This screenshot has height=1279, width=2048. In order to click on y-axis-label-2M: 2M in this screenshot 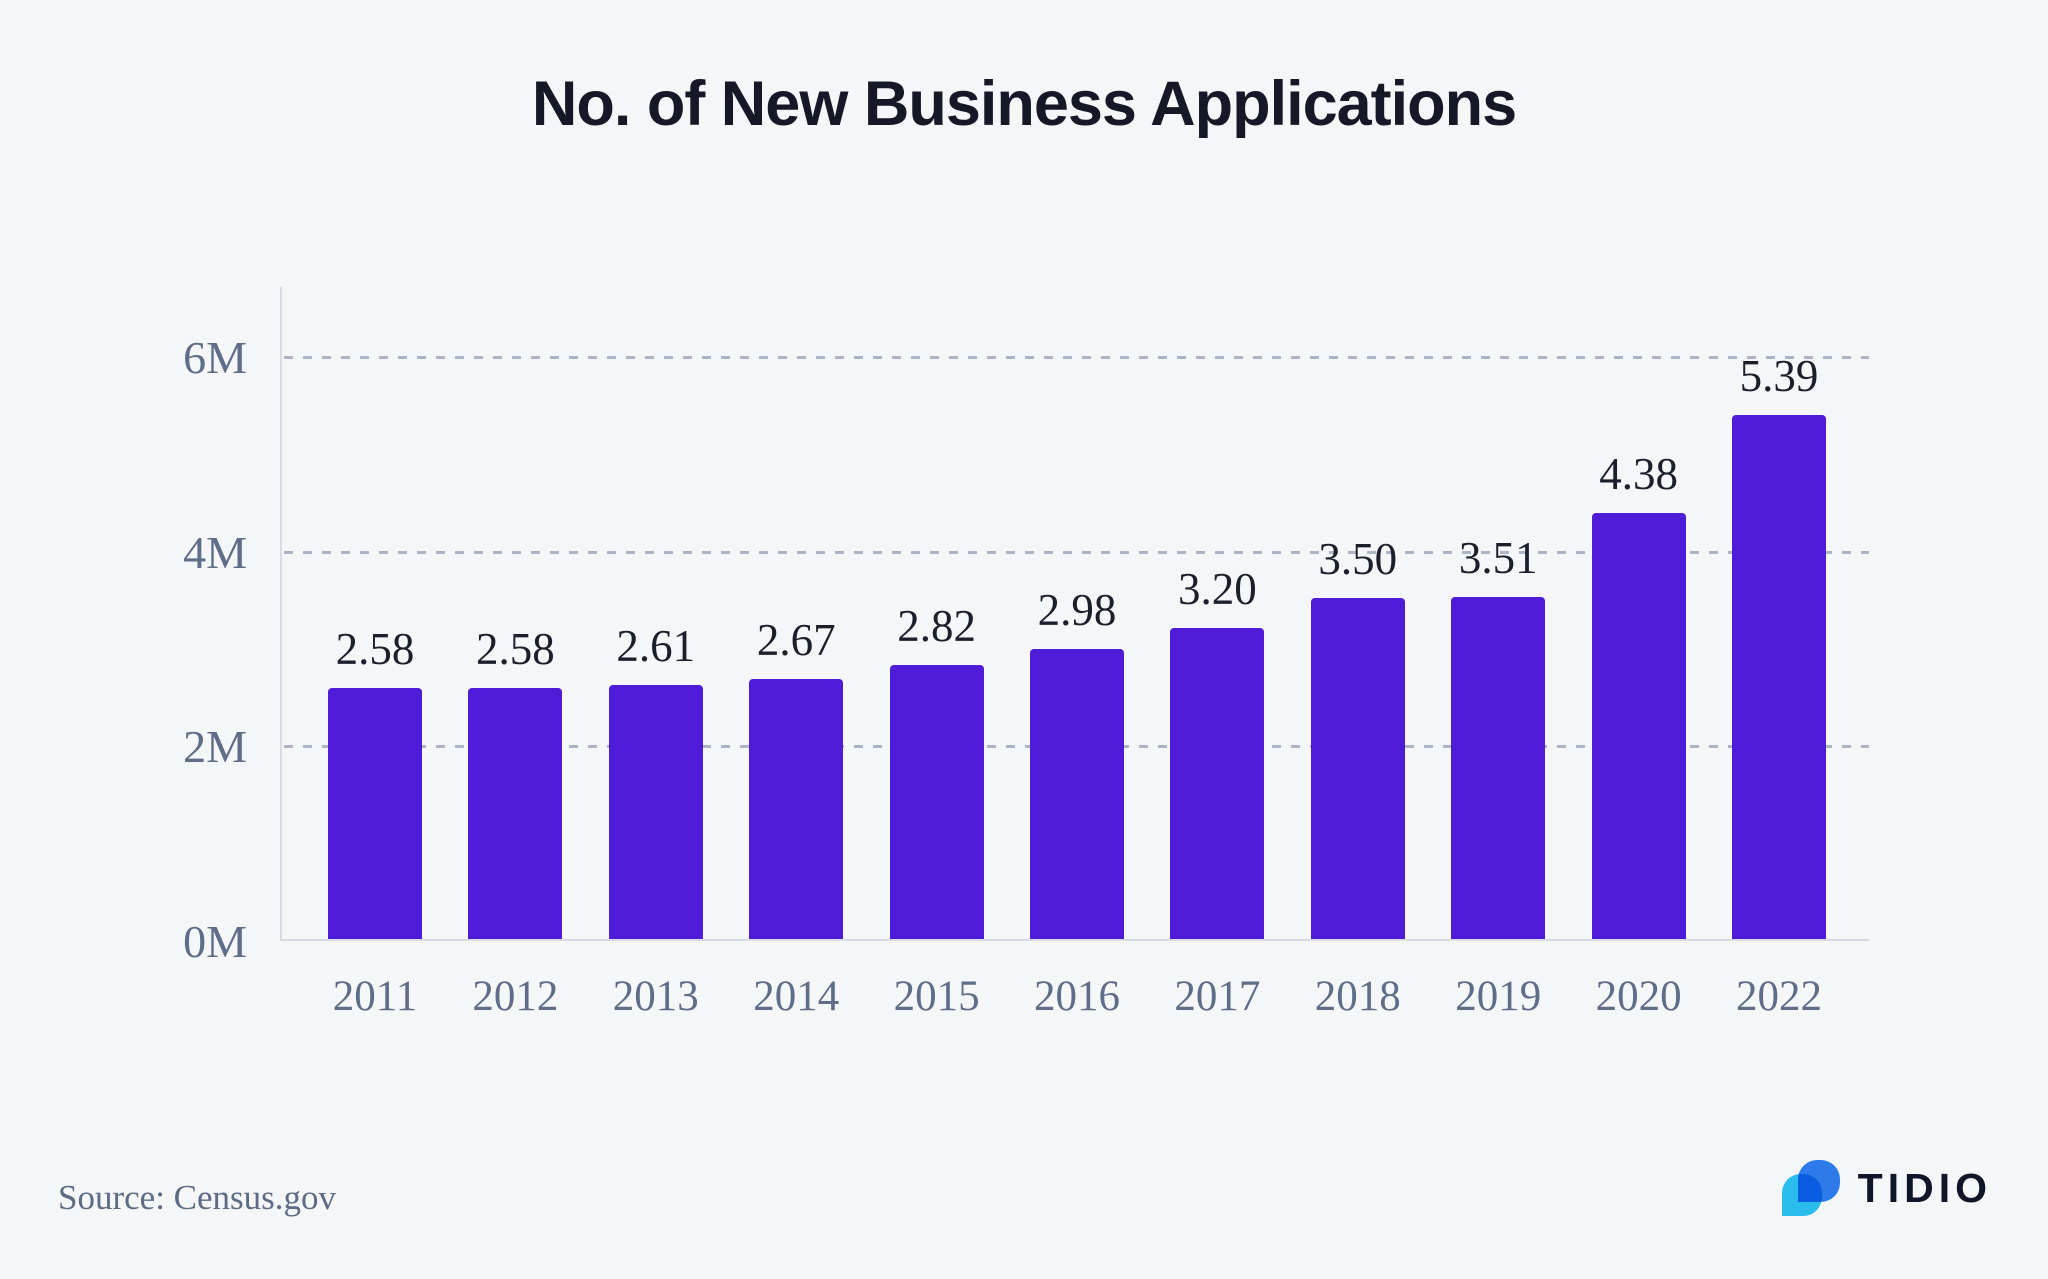, I will do `click(215, 747)`.